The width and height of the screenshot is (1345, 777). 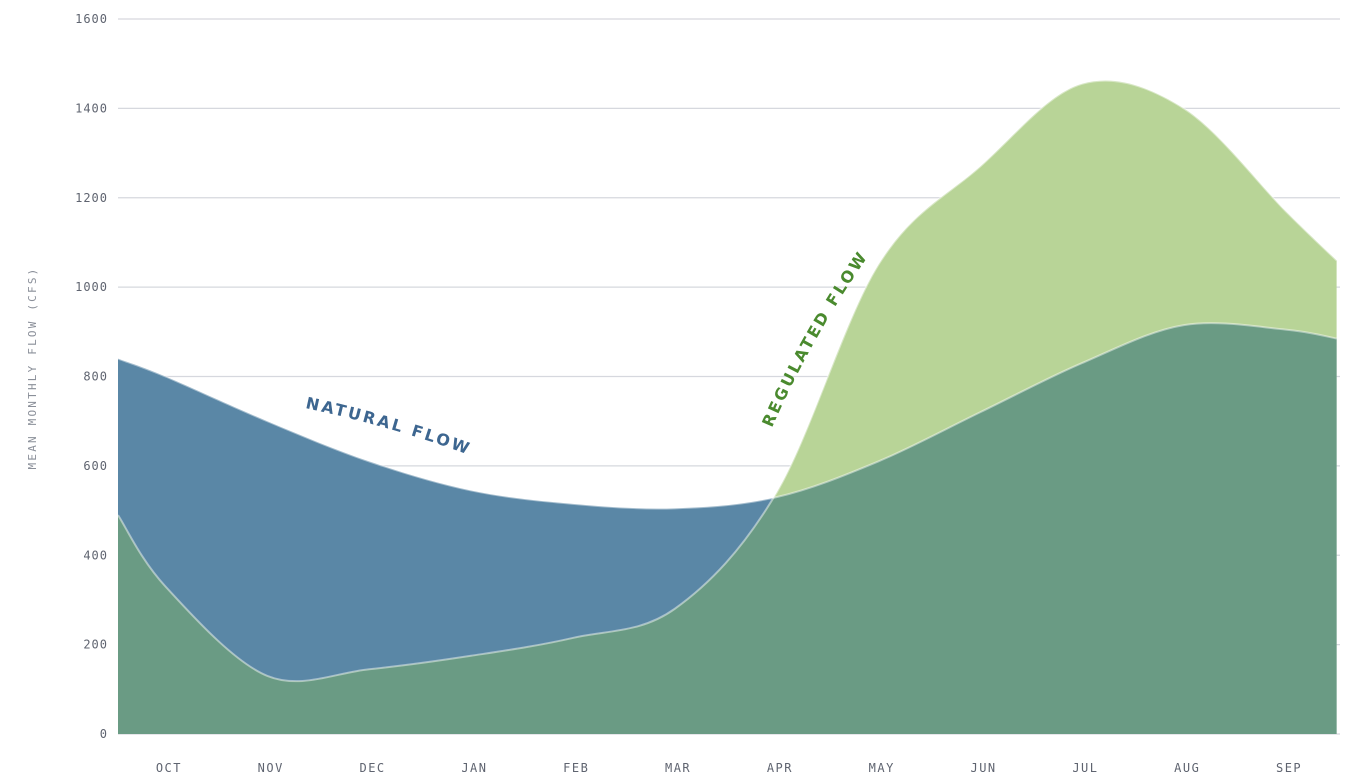 What do you see at coordinates (474, 768) in the screenshot?
I see `x-tick-label: JAN` at bounding box center [474, 768].